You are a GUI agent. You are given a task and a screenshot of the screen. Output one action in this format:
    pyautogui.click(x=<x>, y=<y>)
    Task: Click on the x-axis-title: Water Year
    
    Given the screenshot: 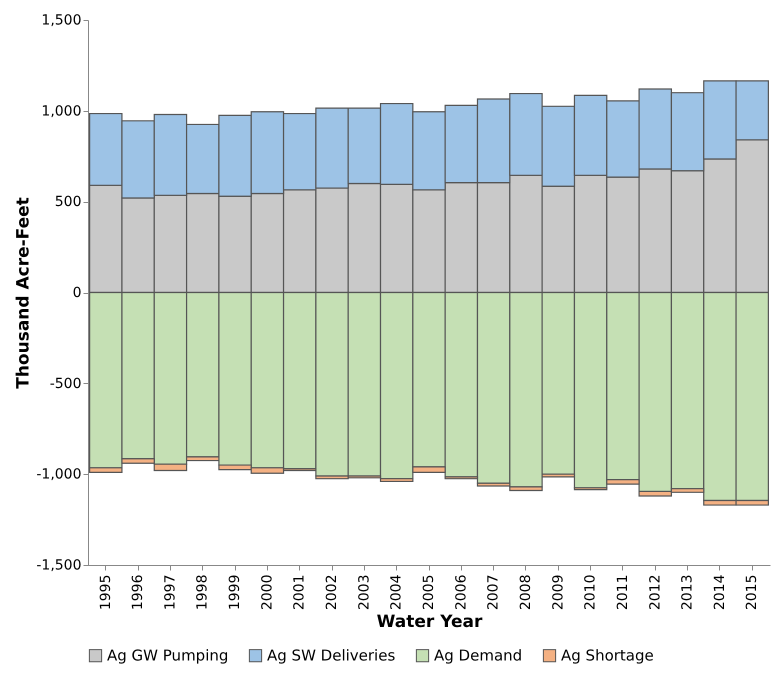 What is the action you would take?
    pyautogui.click(x=429, y=622)
    